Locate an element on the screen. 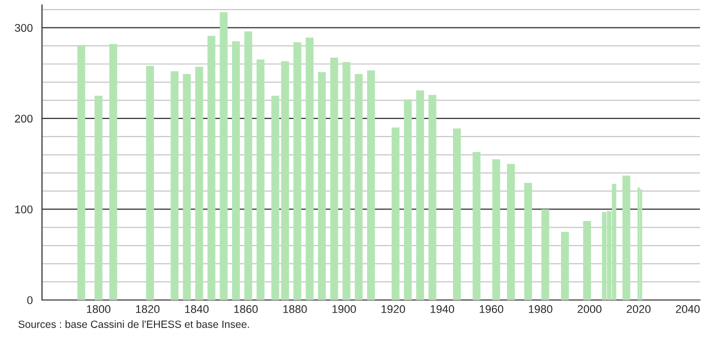  x-tick-label: 2040 is located at coordinates (688, 309).